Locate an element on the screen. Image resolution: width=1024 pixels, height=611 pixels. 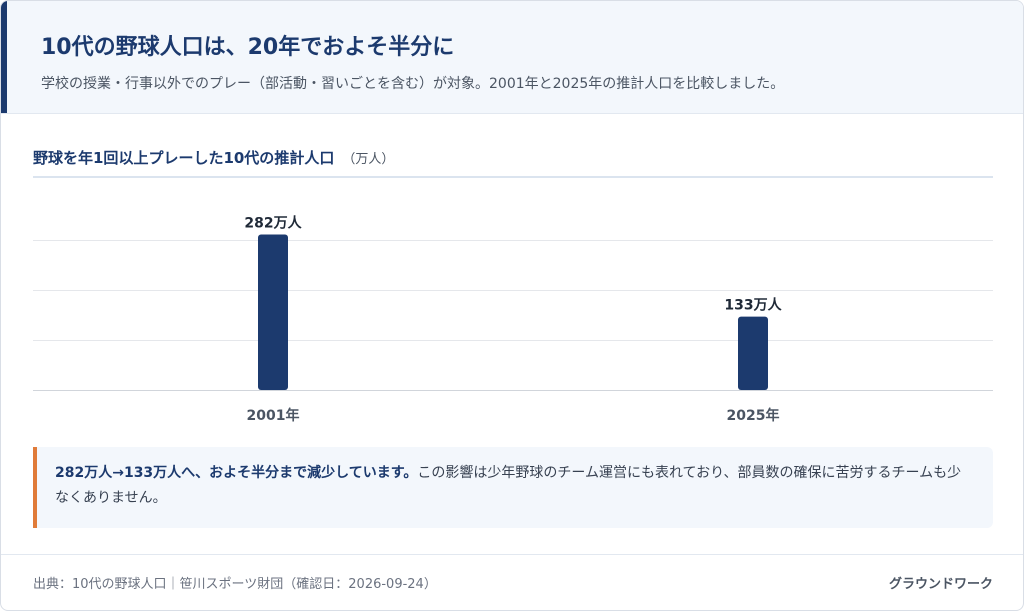
brand-name: グラウンドワーク is located at coordinates (940, 584).